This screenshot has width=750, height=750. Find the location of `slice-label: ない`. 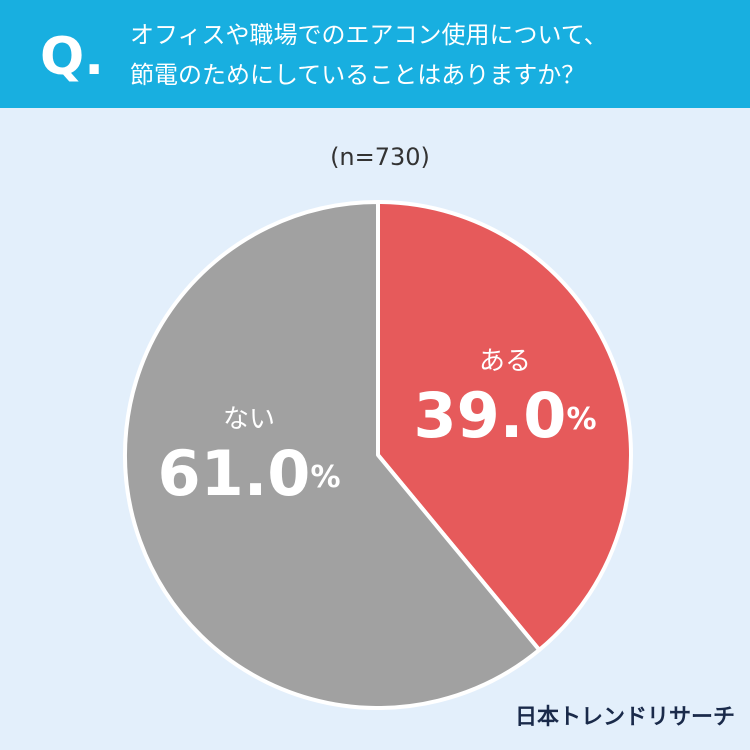

slice-label: ない is located at coordinates (249, 420).